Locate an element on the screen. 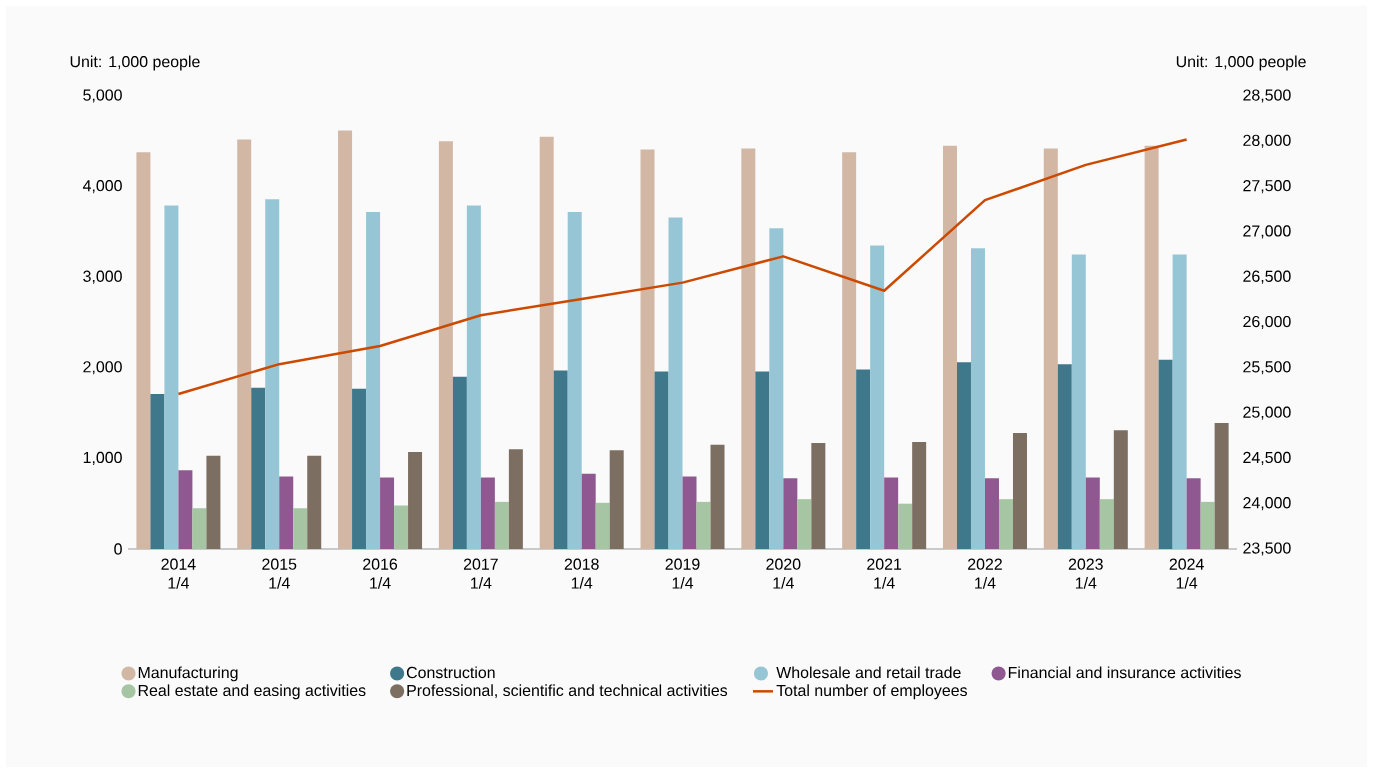  x-tick-label: 2021 1/4 is located at coordinates (884, 573).